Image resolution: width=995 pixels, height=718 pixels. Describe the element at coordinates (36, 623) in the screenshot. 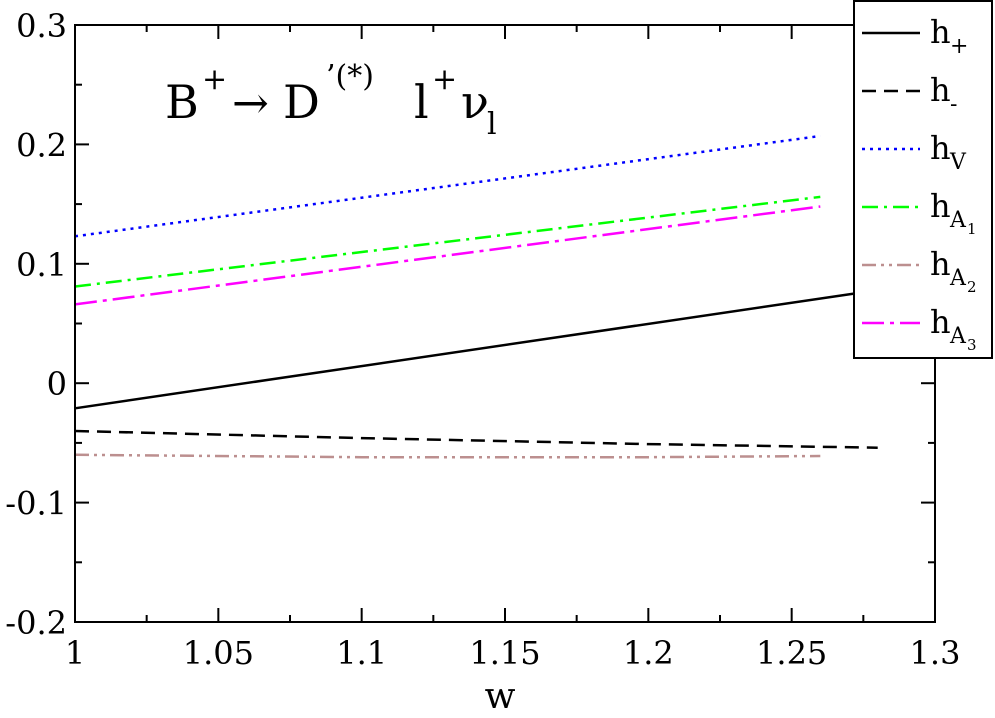

I see `y-tick-label: -0.2` at that location.